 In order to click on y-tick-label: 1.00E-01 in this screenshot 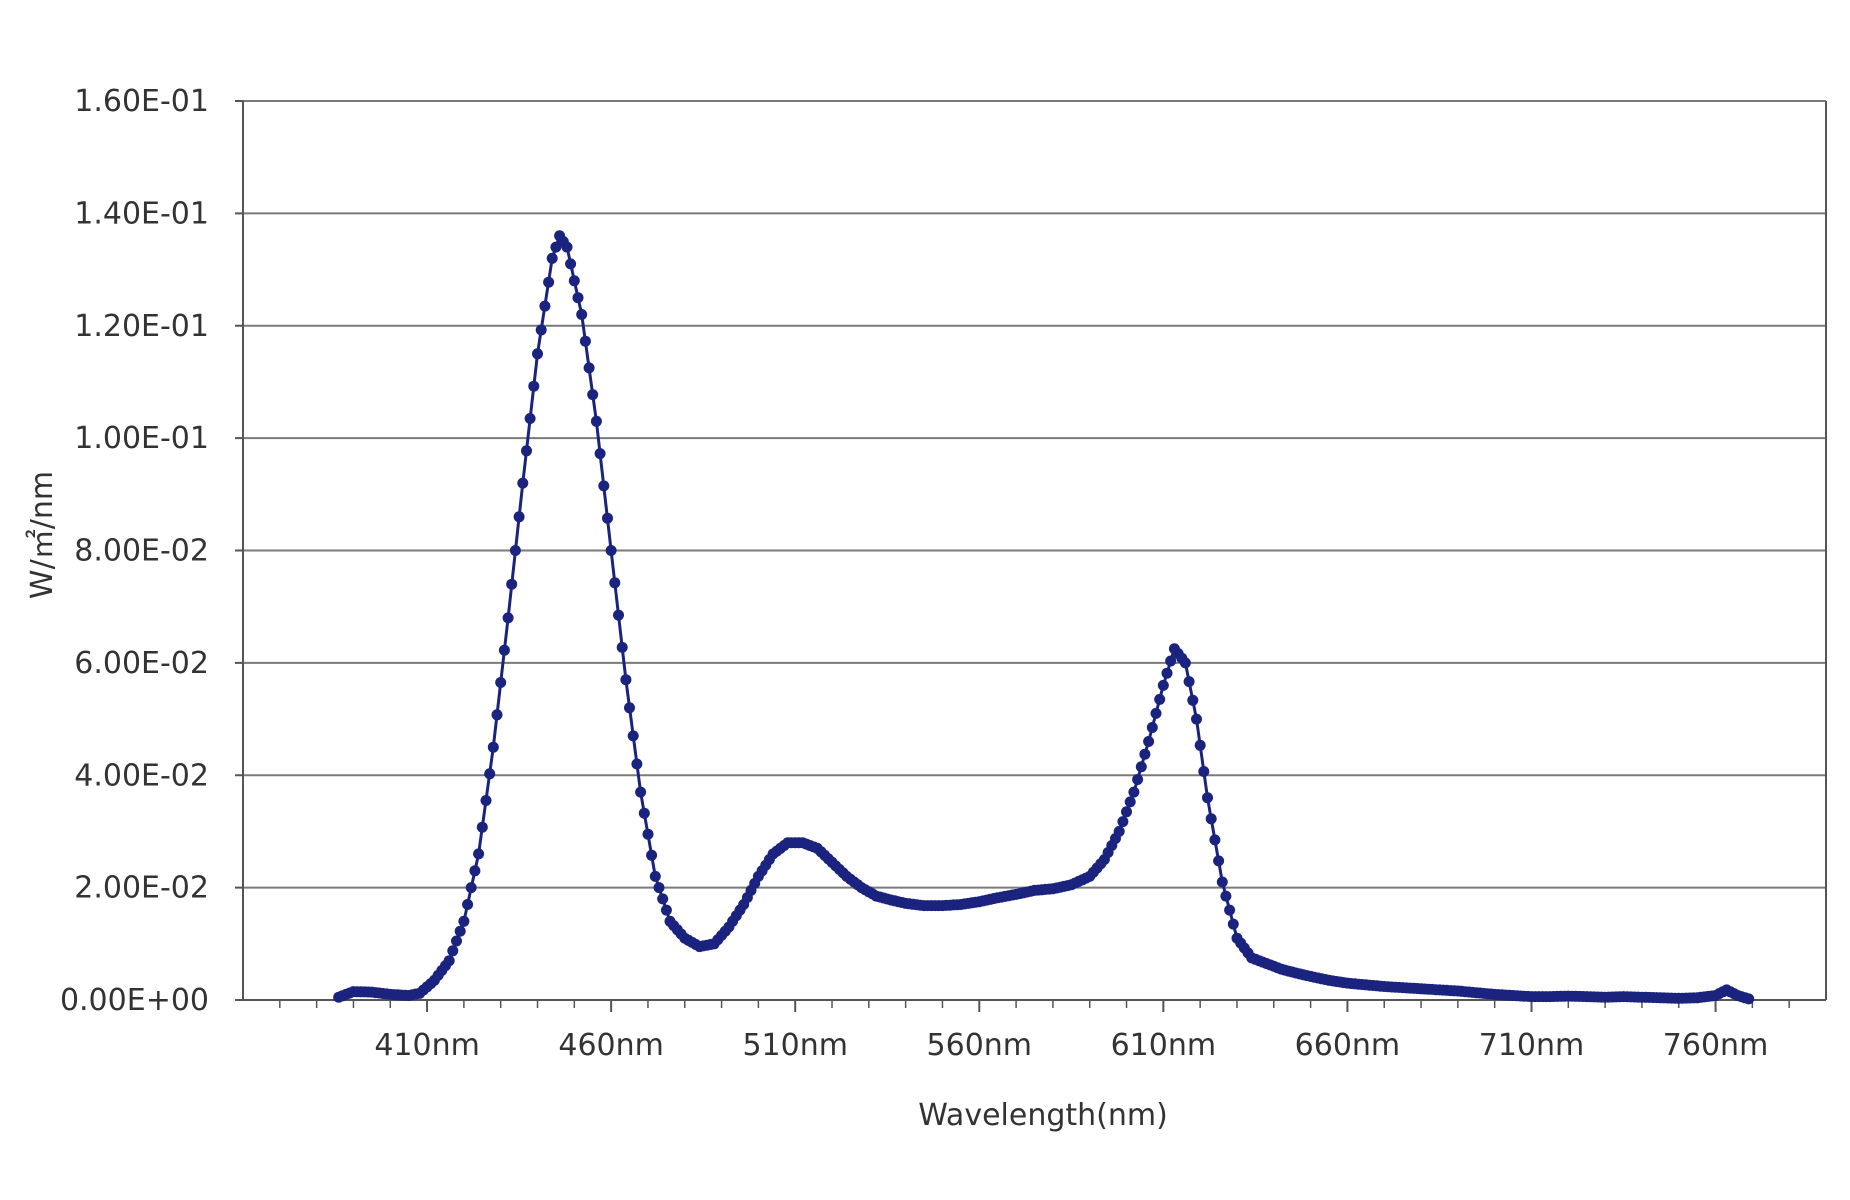, I will do `click(141, 438)`.